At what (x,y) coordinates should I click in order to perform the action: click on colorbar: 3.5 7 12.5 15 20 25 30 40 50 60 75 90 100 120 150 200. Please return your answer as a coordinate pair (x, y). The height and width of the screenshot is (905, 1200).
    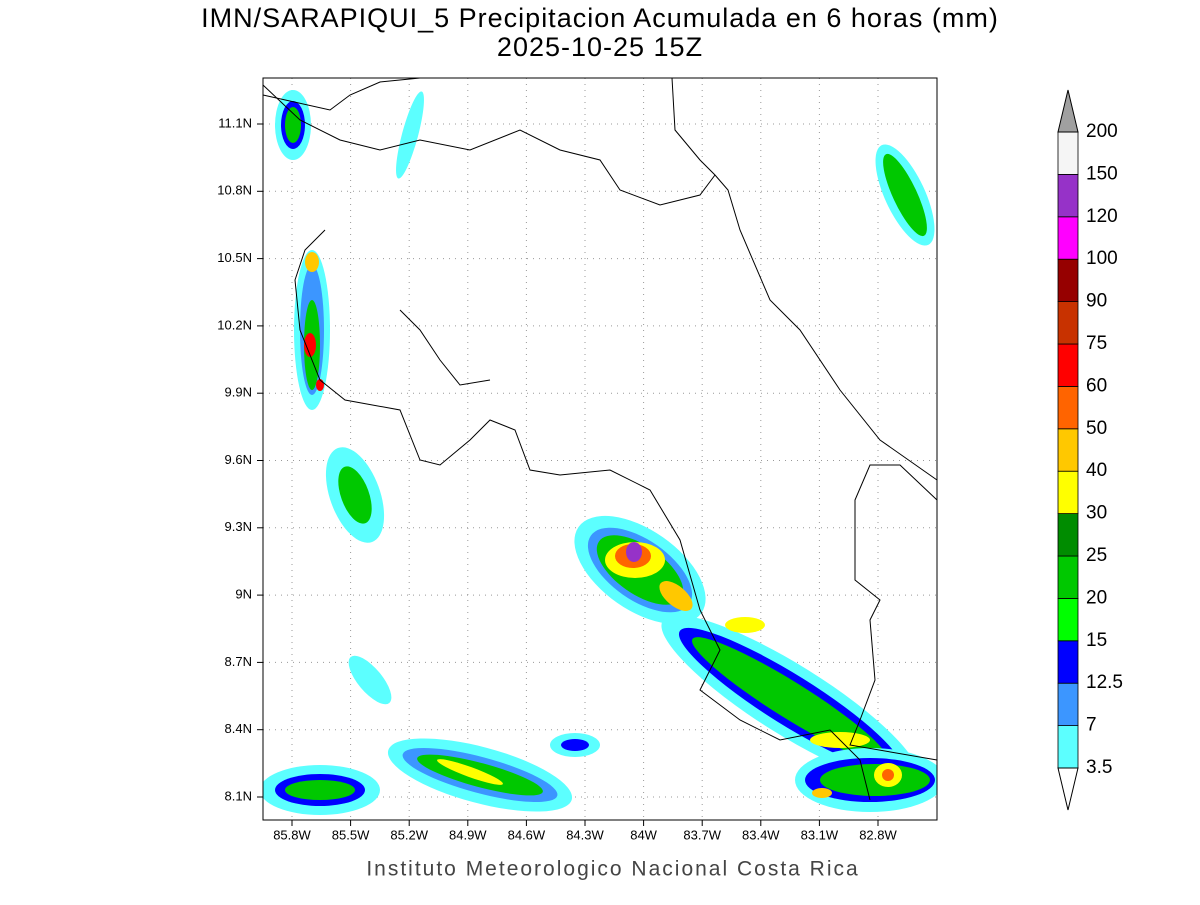
    Looking at the image, I should click on (1090, 450).